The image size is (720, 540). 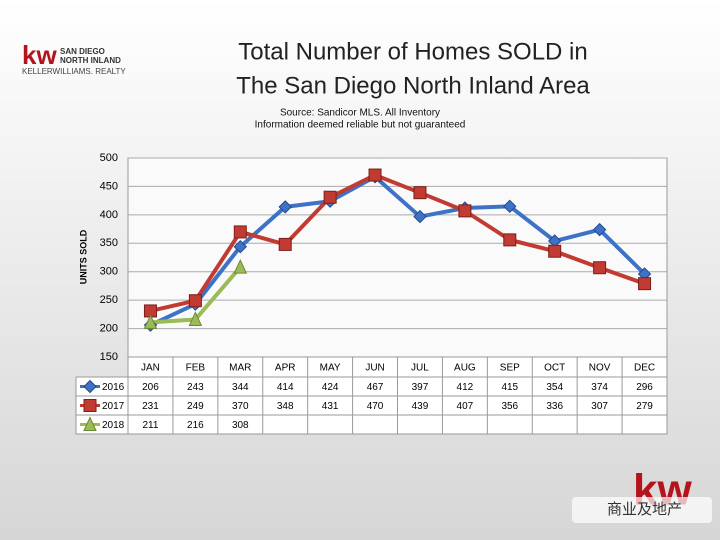 What do you see at coordinates (509, 406) in the screenshot?
I see `table-value: 356` at bounding box center [509, 406].